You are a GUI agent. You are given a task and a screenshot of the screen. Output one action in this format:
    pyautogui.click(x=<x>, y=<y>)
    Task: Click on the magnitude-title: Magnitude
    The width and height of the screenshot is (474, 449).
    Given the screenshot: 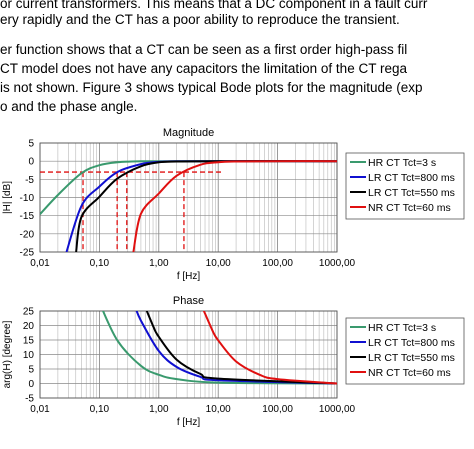 What is the action you would take?
    pyautogui.click(x=188, y=133)
    